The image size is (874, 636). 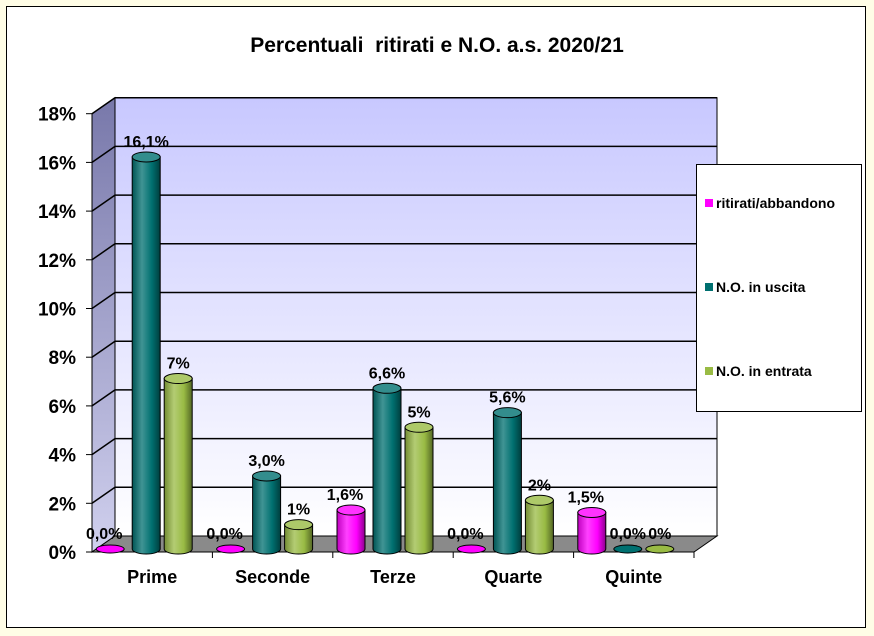 I want to click on legend-item-uscita: N.O. in uscita, so click(x=755, y=287).